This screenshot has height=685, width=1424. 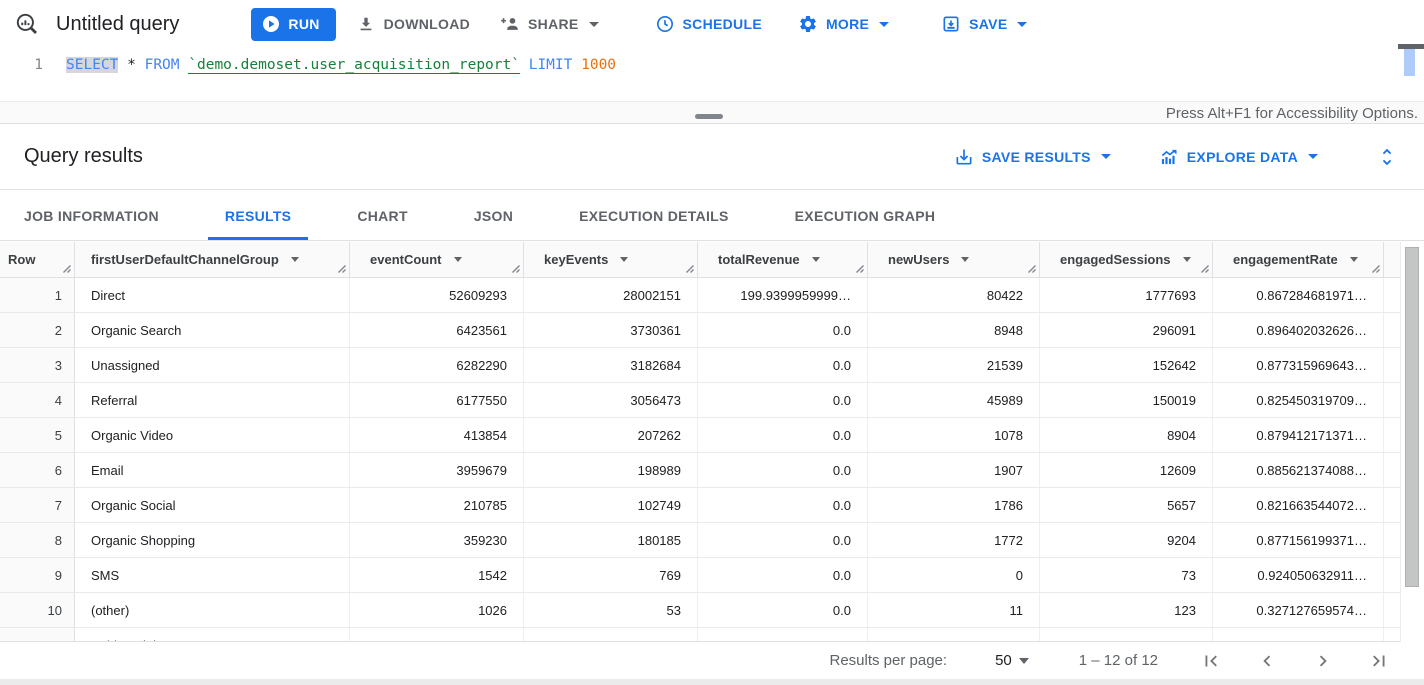 What do you see at coordinates (271, 24) in the screenshot?
I see `play-circle-icon` at bounding box center [271, 24].